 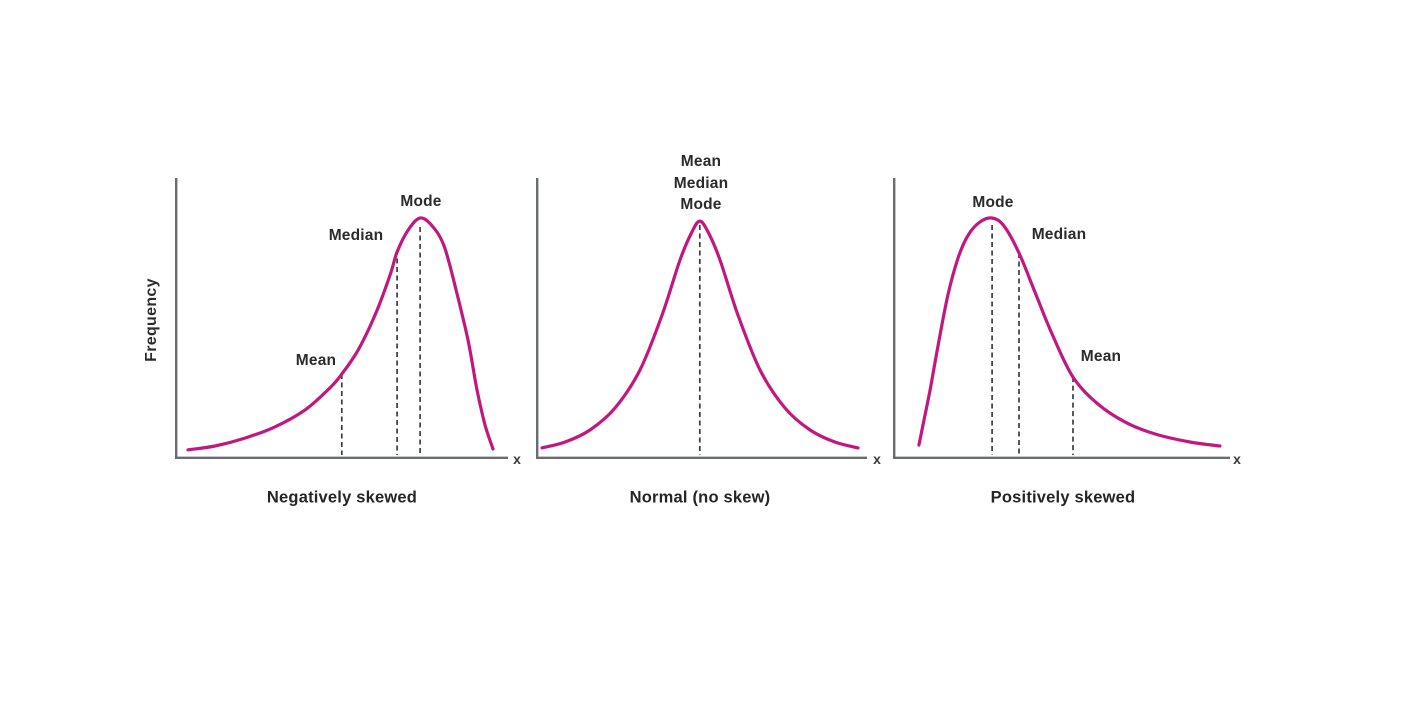 I want to click on density-curve-negative-skew, so click(x=340, y=334).